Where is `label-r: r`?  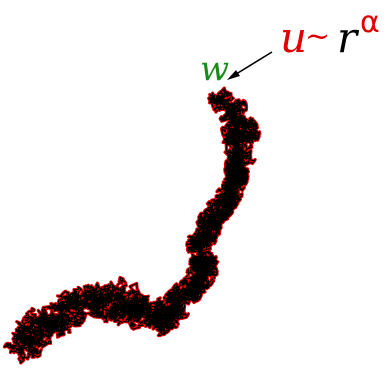 label-r: r is located at coordinates (348, 37).